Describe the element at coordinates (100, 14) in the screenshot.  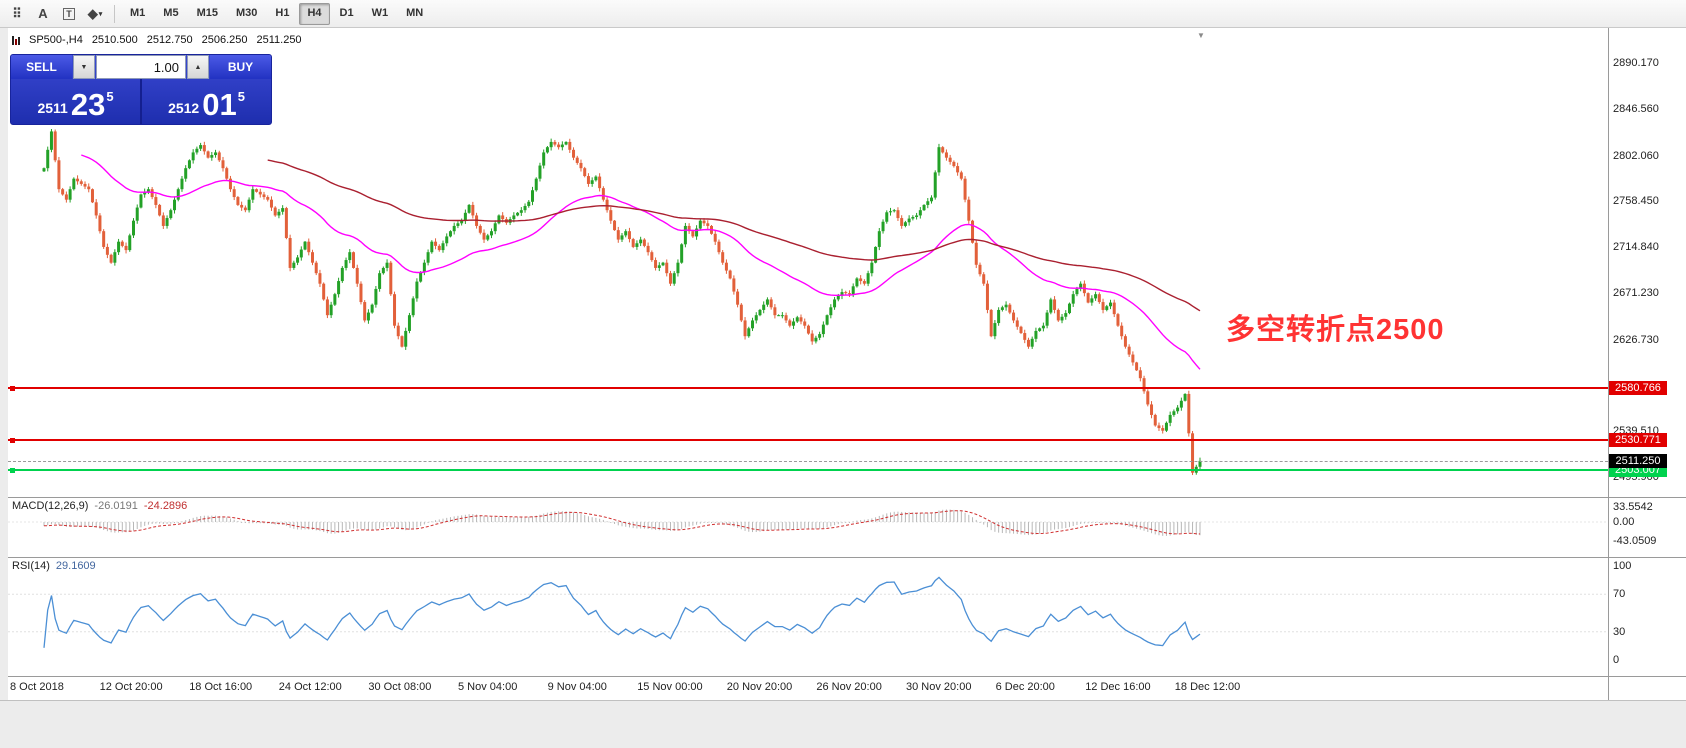
I see `dropdown-caret-icon: ▾` at that location.